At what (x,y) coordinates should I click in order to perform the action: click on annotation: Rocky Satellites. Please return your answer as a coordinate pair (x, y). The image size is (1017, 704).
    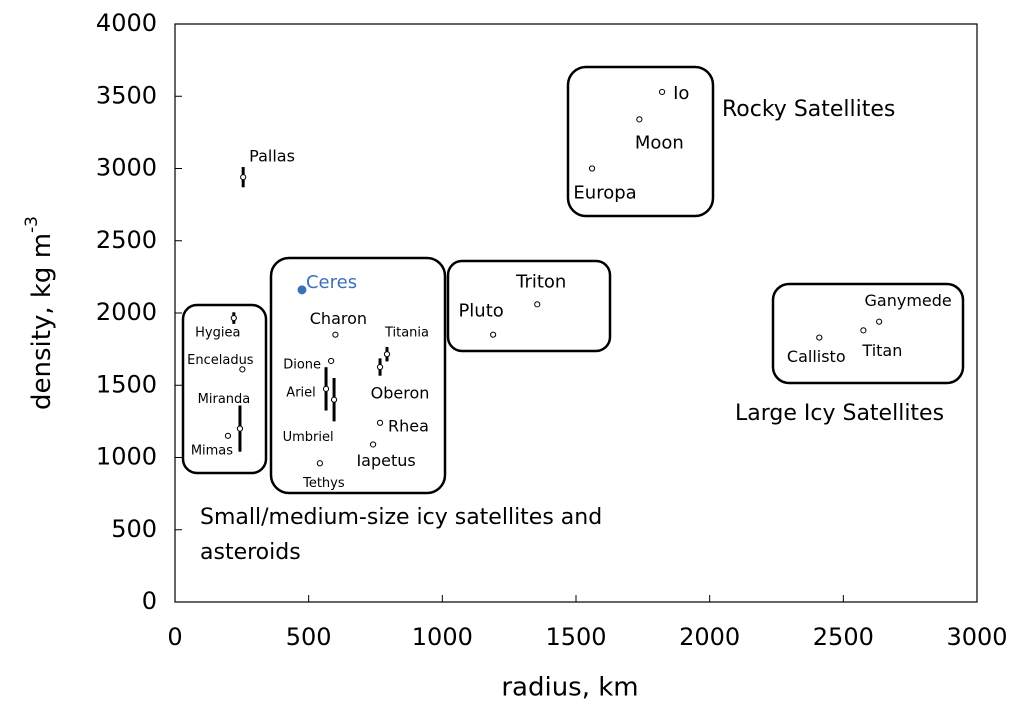
    Looking at the image, I should click on (808, 109).